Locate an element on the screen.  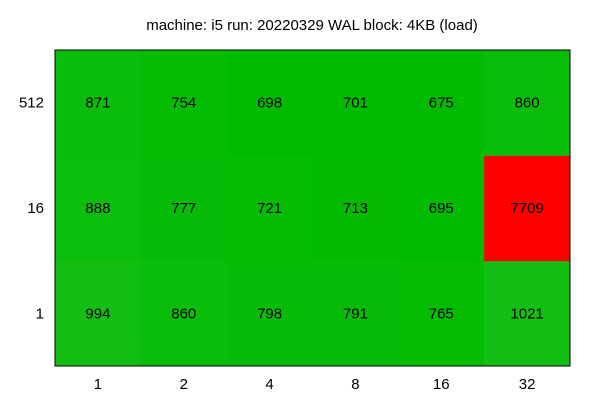
x-tick-label: 32 is located at coordinates (527, 384).